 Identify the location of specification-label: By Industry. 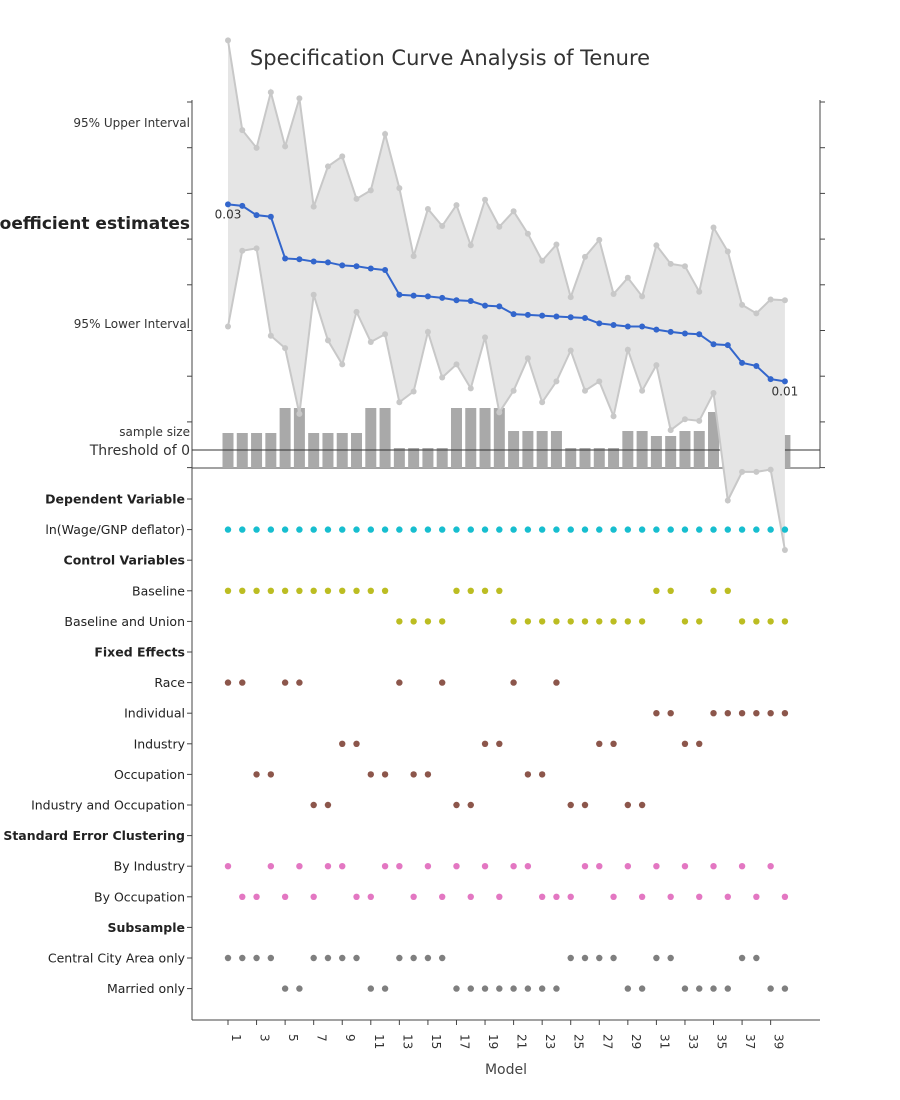
(150, 866).